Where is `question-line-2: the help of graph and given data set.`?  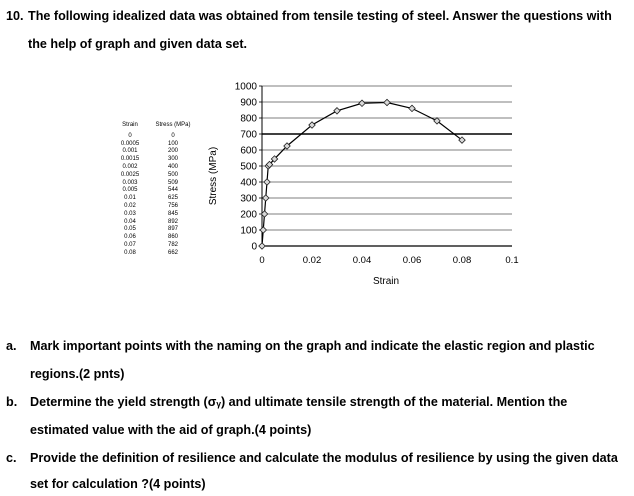
question-line-2: the help of graph and given data set. is located at coordinates (138, 44).